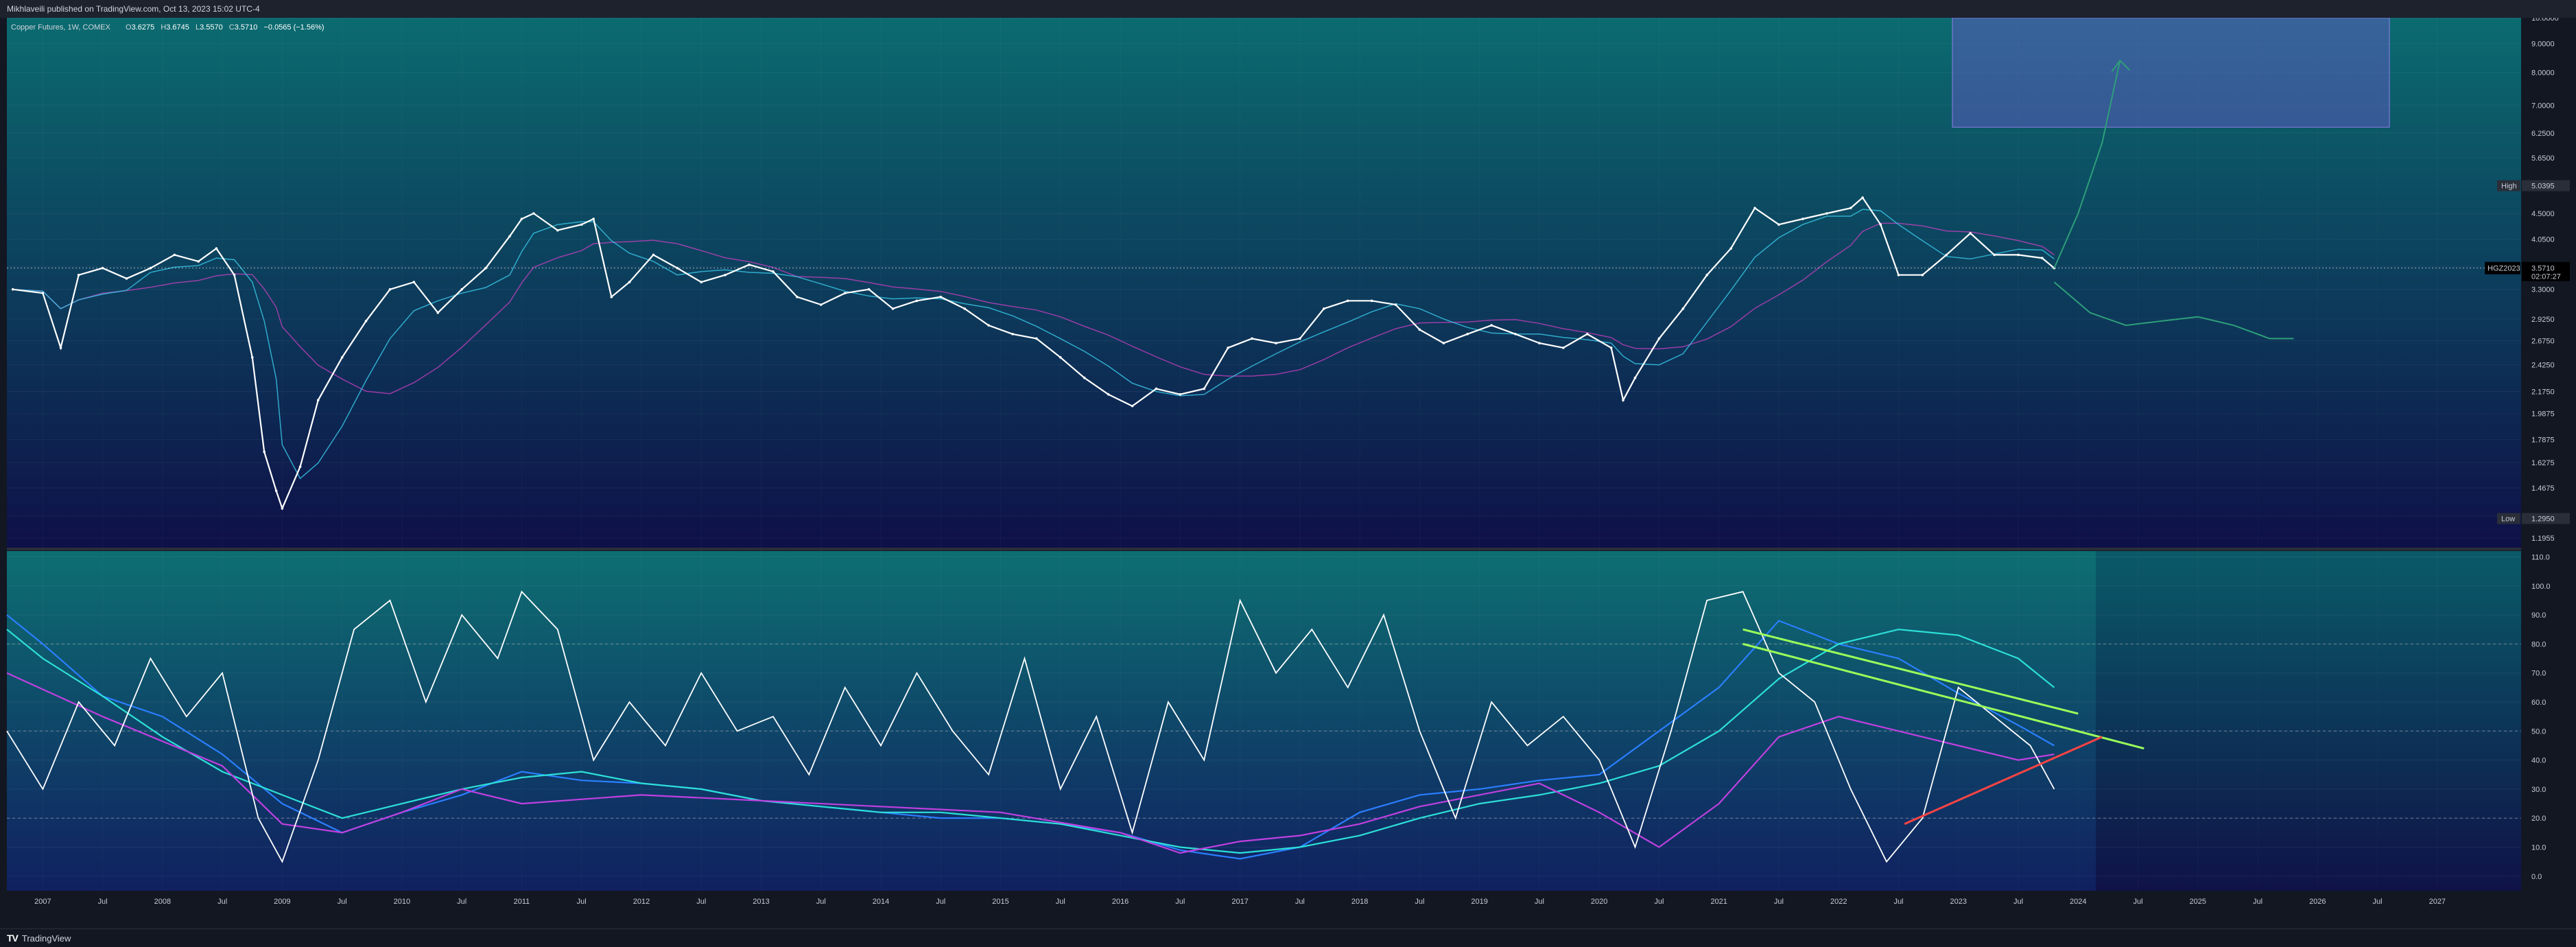 Image resolution: width=2576 pixels, height=947 pixels. What do you see at coordinates (2121, 65) in the screenshot?
I see `projection-arrowhead-icon` at bounding box center [2121, 65].